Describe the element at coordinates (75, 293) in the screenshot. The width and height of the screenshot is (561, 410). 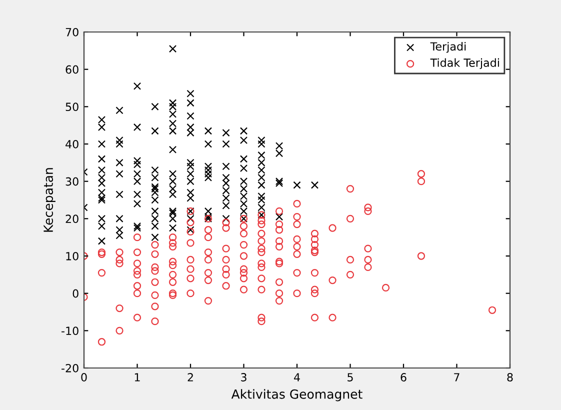
I see `y-tick-label: 0` at that location.